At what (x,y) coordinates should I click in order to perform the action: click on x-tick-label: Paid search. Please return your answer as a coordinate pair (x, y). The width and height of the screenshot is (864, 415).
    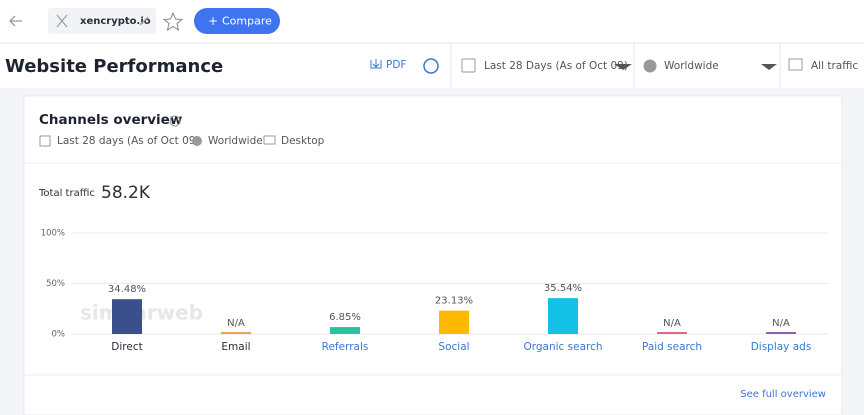
    Looking at the image, I should click on (672, 347).